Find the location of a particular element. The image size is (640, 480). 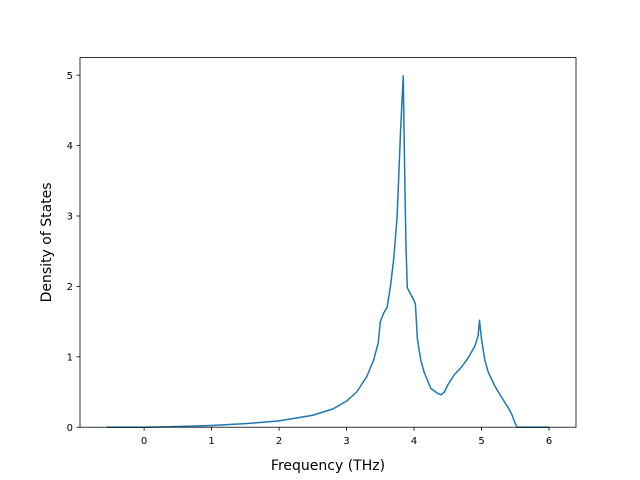

y-tick-label: 3 is located at coordinates (70, 217).